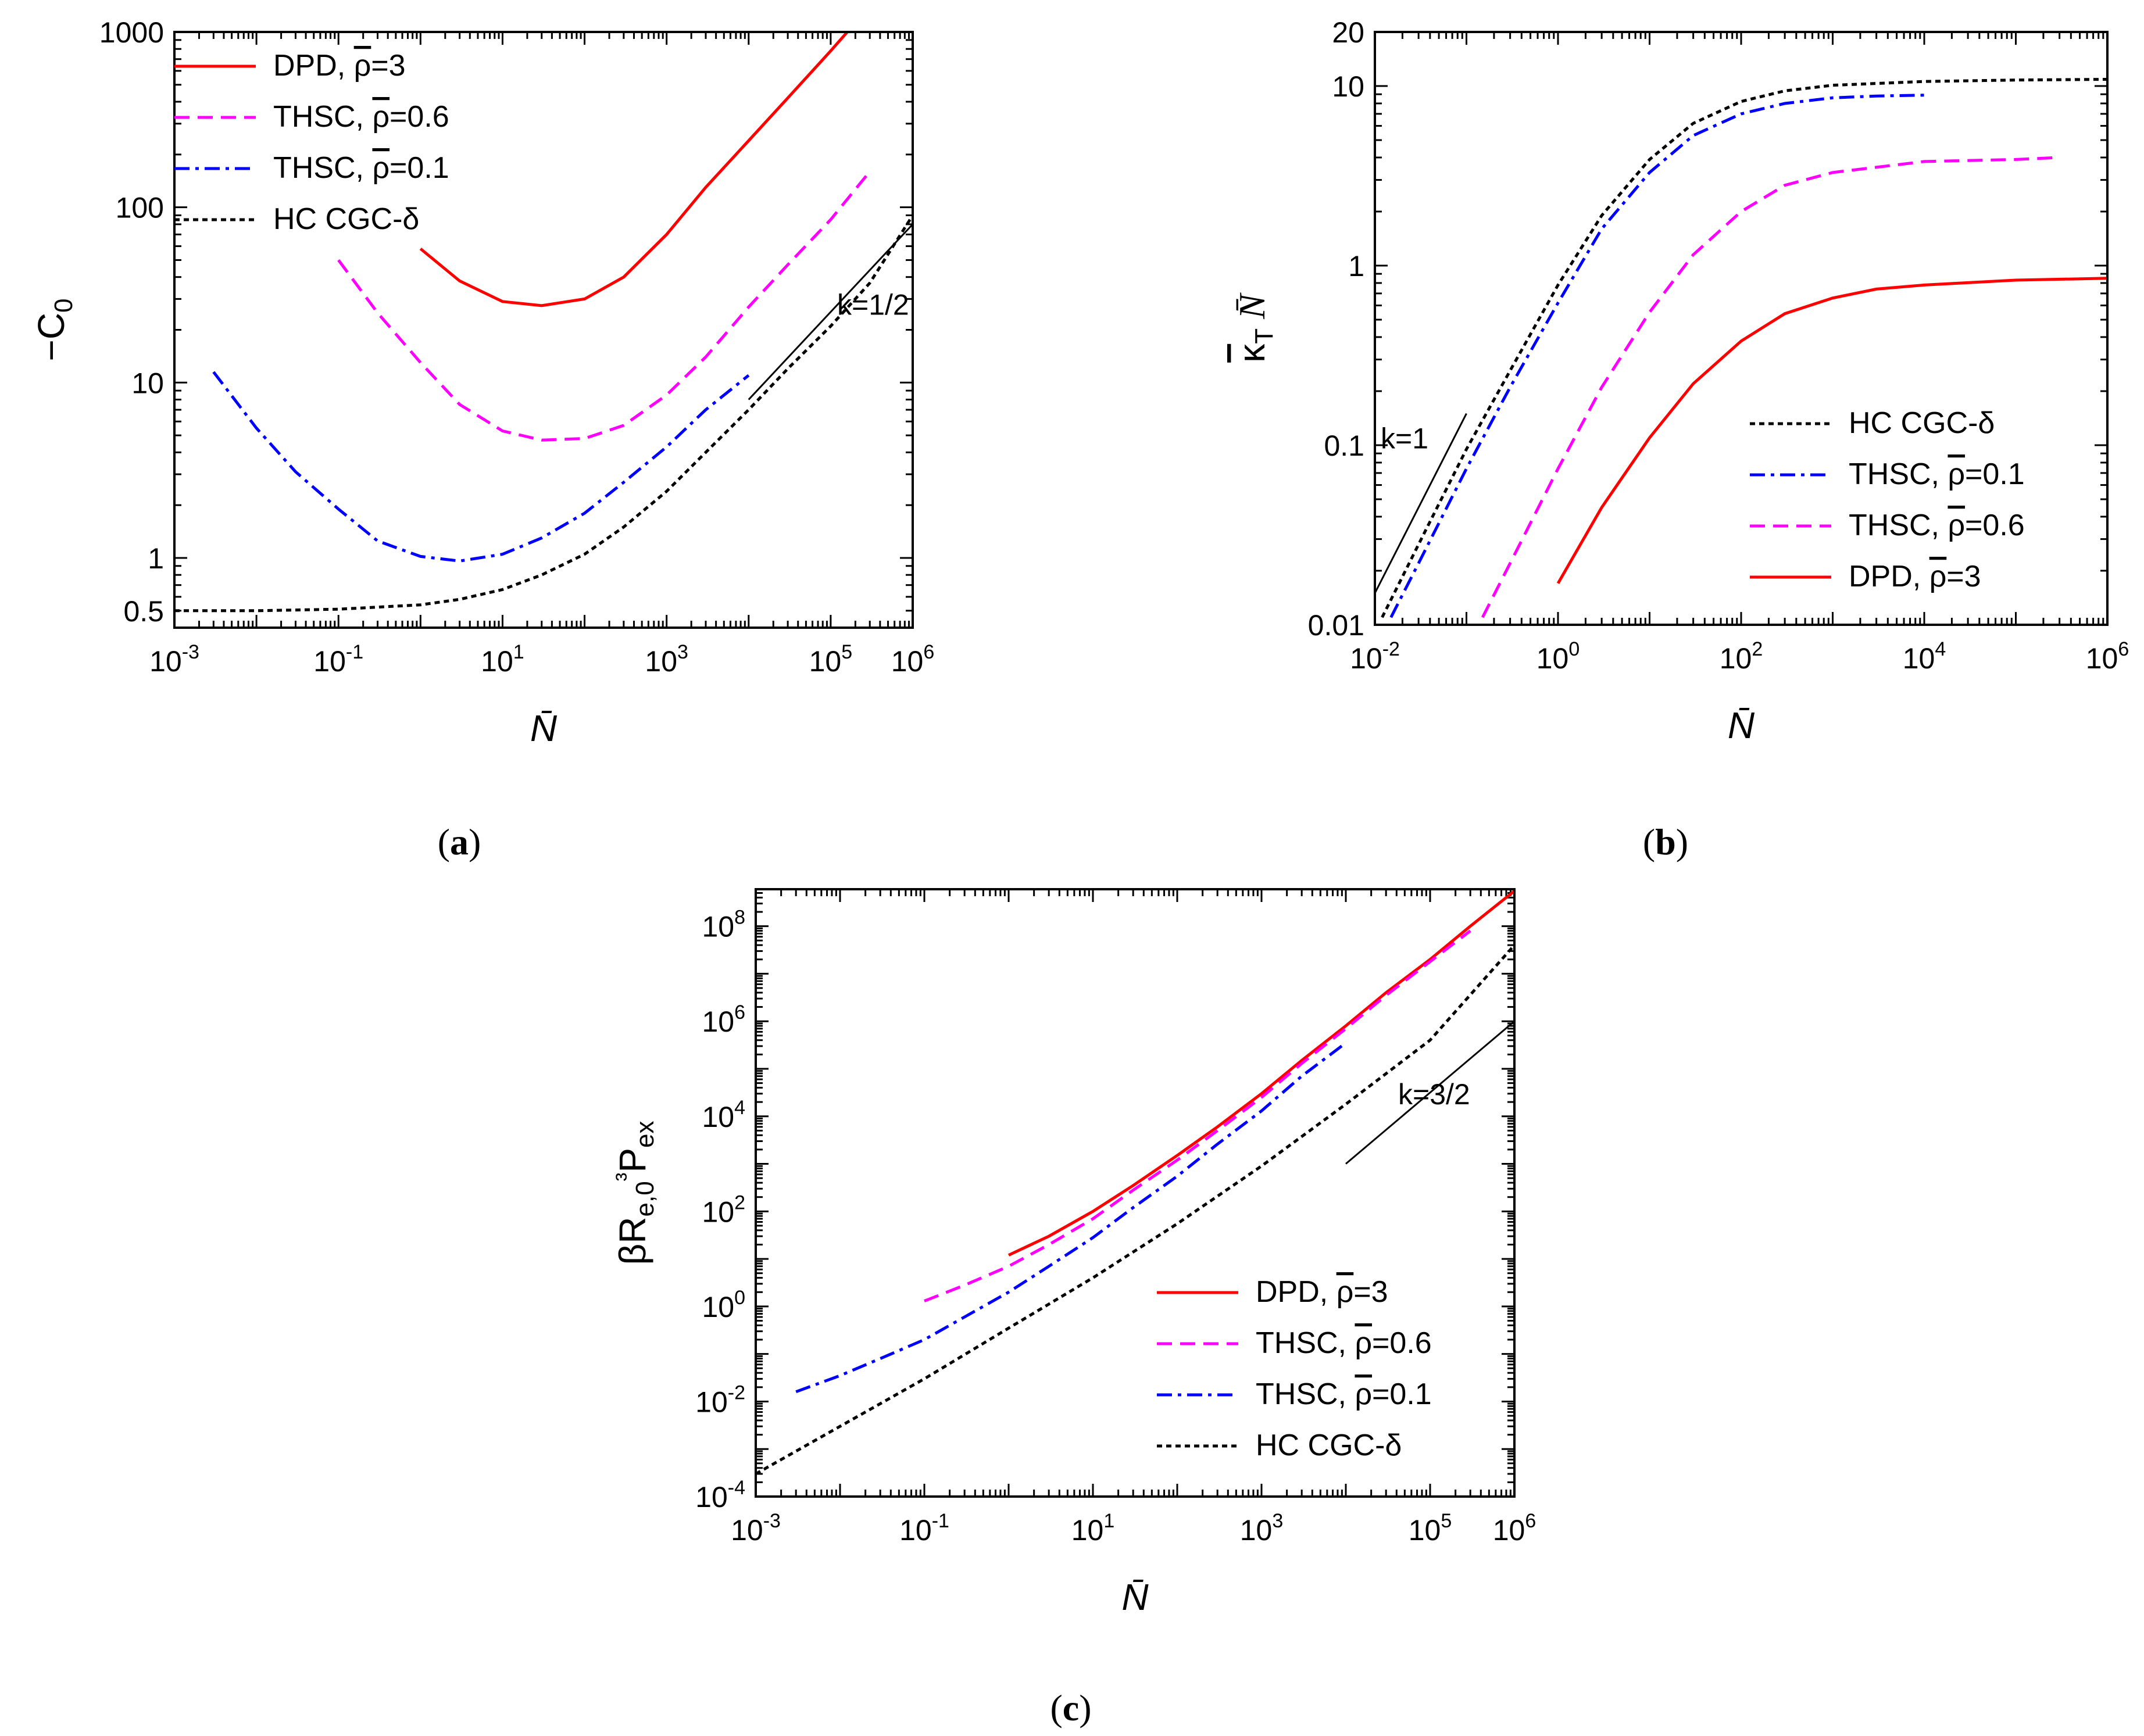 The image size is (2144, 1736). What do you see at coordinates (682, 652) in the screenshot?
I see `x-tick-exp: 3` at bounding box center [682, 652].